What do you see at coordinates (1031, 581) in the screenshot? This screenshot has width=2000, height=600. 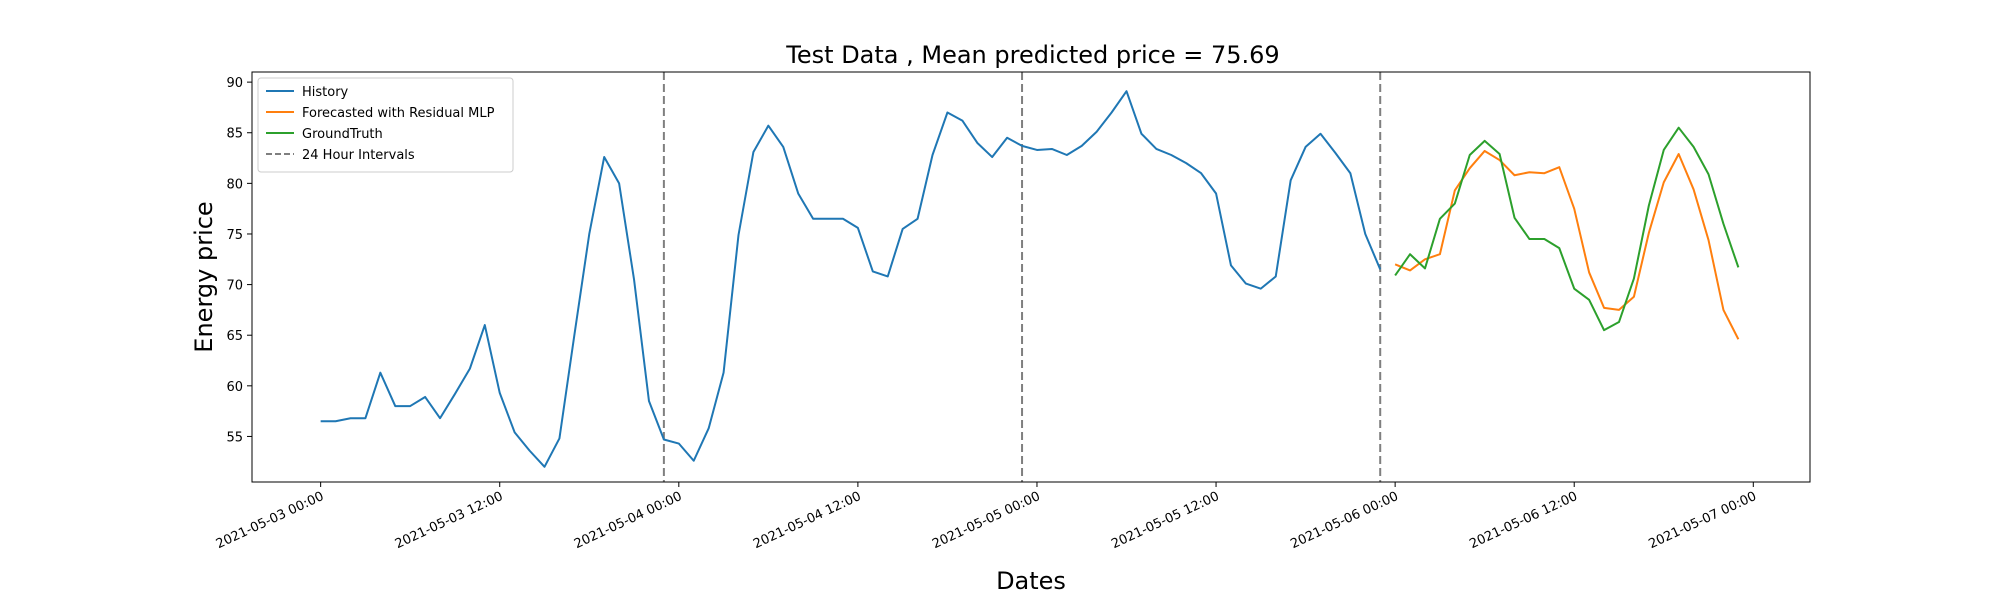 I see `x-axis-title: Dates` at bounding box center [1031, 581].